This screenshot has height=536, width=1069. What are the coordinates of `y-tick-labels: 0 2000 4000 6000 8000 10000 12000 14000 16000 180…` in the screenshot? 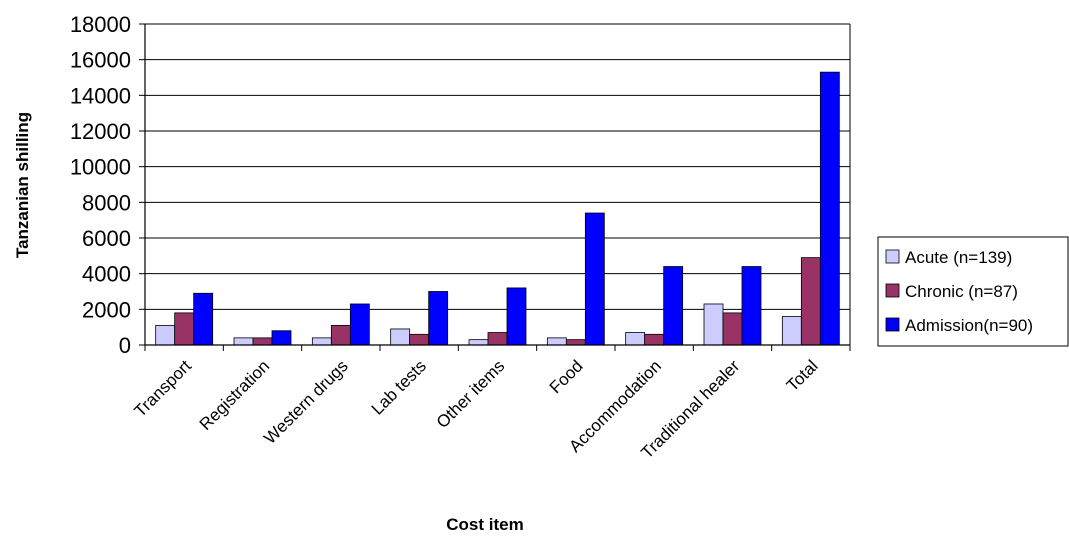 It's located at (100, 185).